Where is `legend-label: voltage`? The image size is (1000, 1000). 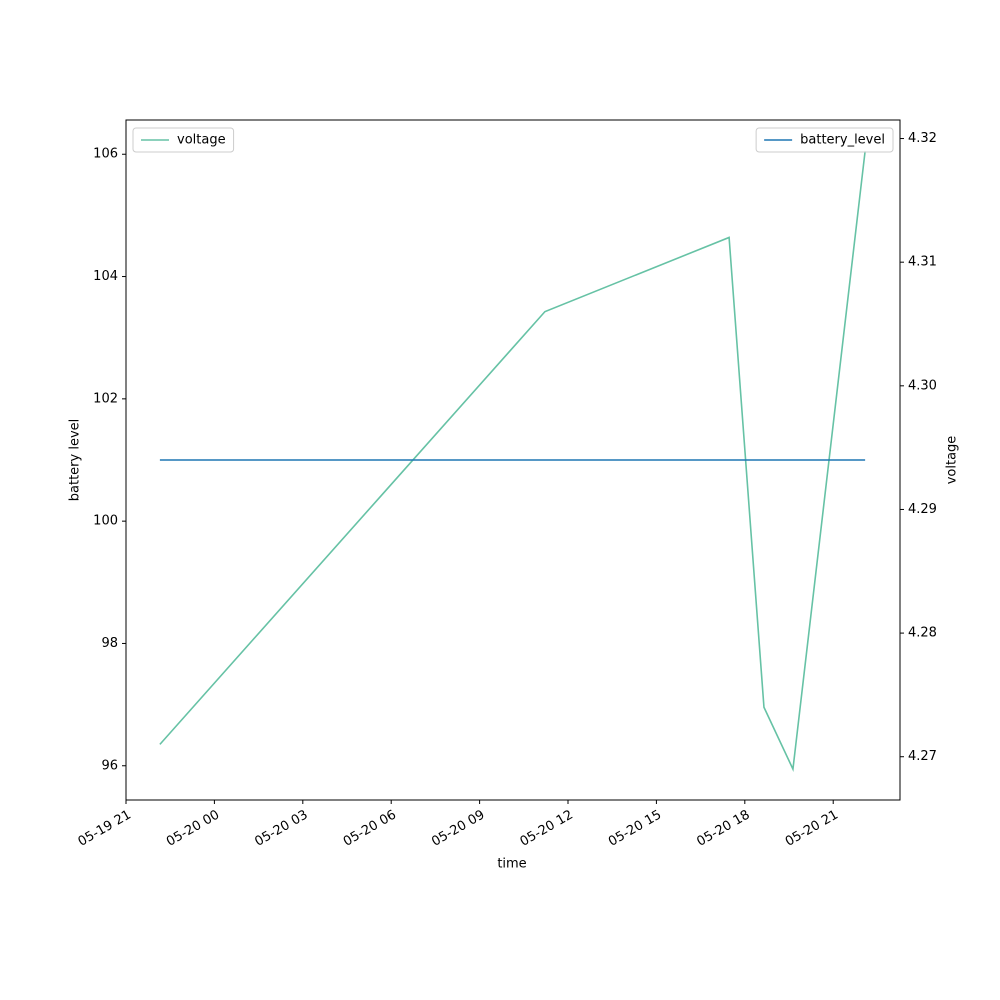 legend-label: voltage is located at coordinates (201, 140).